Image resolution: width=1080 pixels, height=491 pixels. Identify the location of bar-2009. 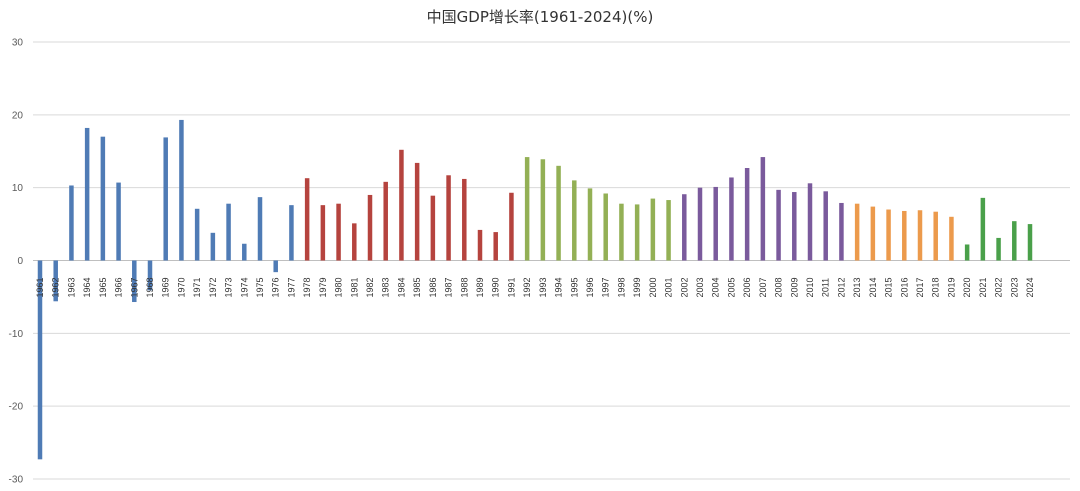
(794, 226).